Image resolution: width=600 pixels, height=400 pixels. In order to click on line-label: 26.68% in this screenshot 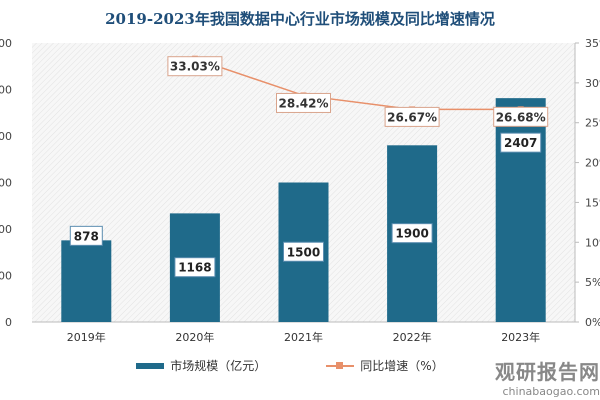, I will do `click(521, 117)`.